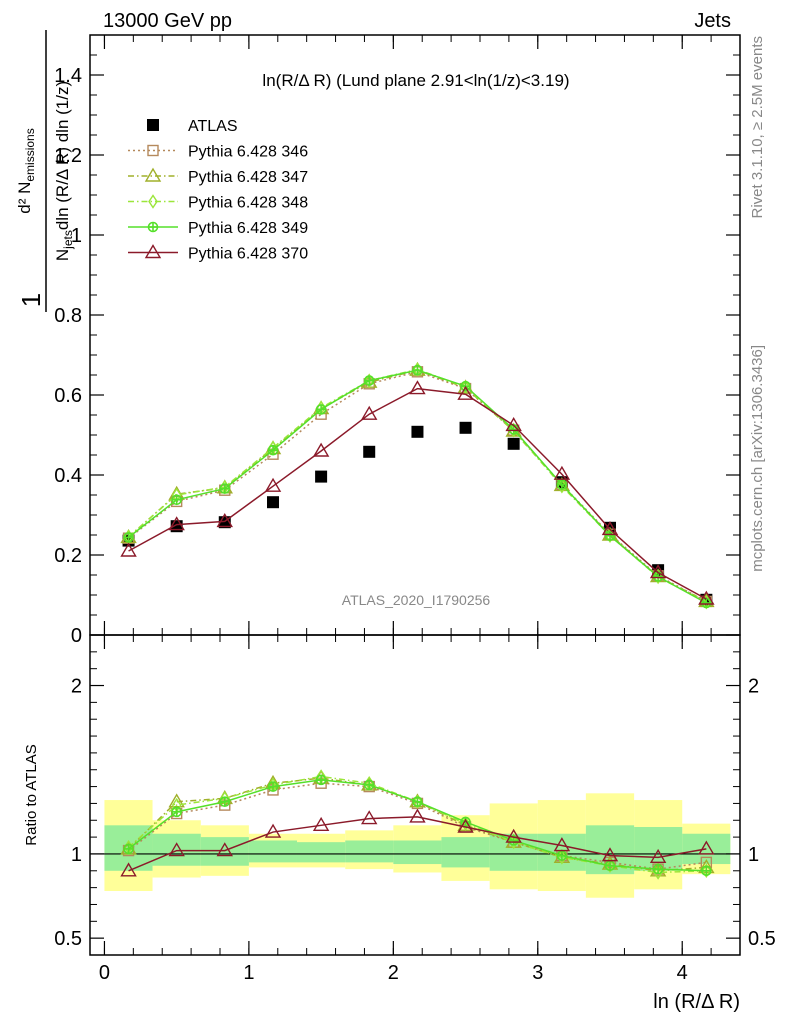 This screenshot has width=786, height=1024. I want to click on ratio-y-tick-label: 1, so click(76, 855).